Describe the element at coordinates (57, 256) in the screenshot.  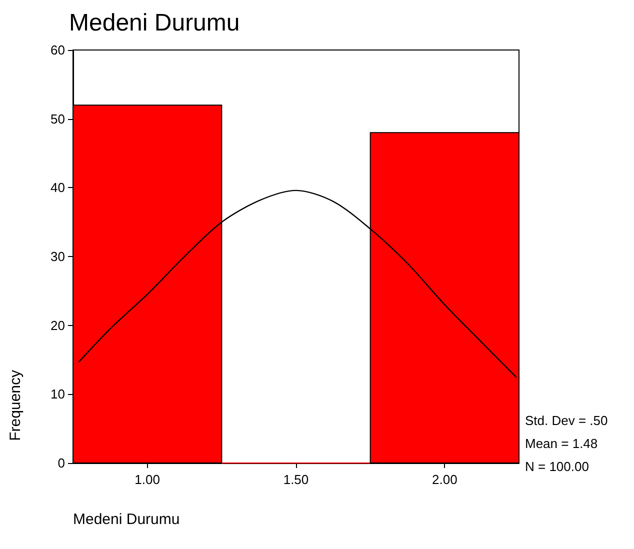
I see `y-tick-label: 30` at that location.